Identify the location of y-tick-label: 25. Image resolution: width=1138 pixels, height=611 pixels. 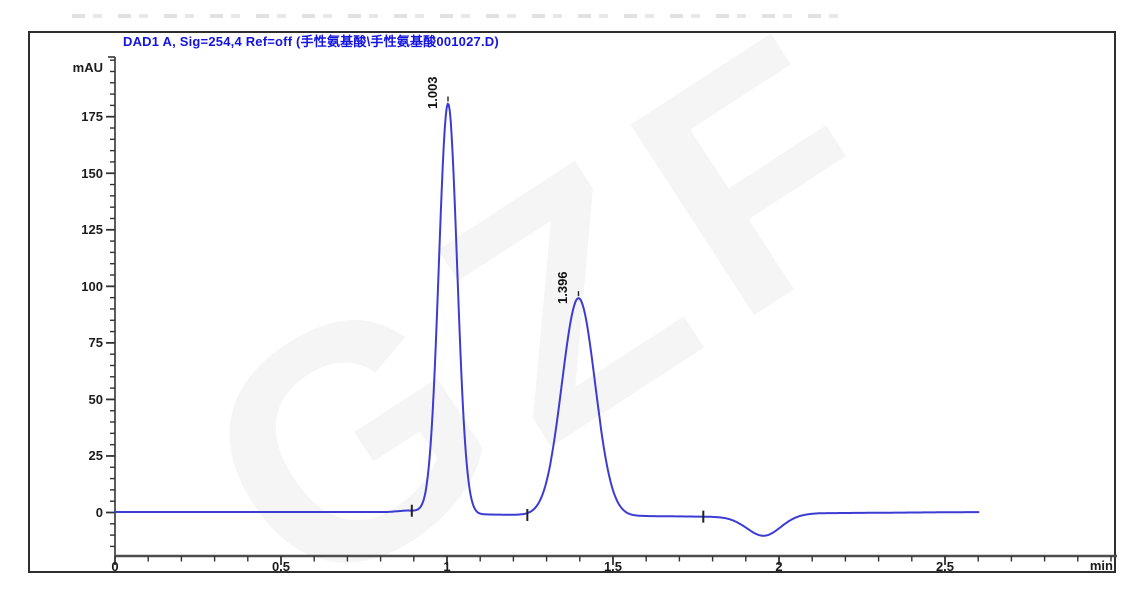
(95, 456).